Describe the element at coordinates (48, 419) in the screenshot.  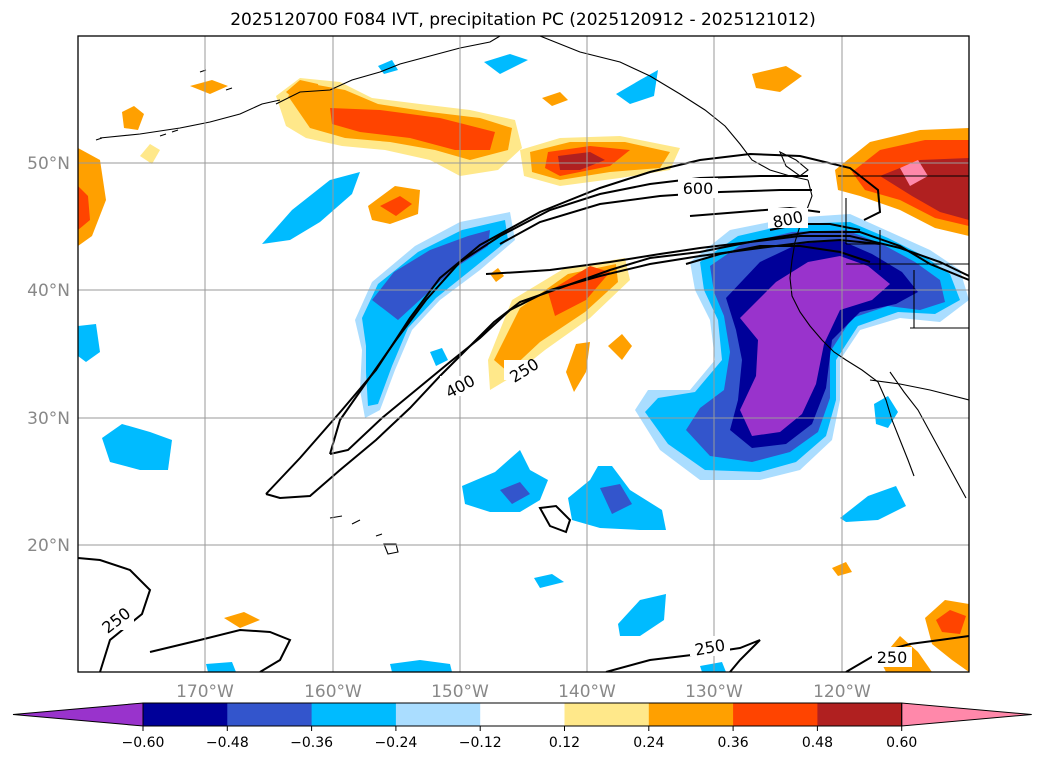
I see `y-tick-label: 30°N` at that location.